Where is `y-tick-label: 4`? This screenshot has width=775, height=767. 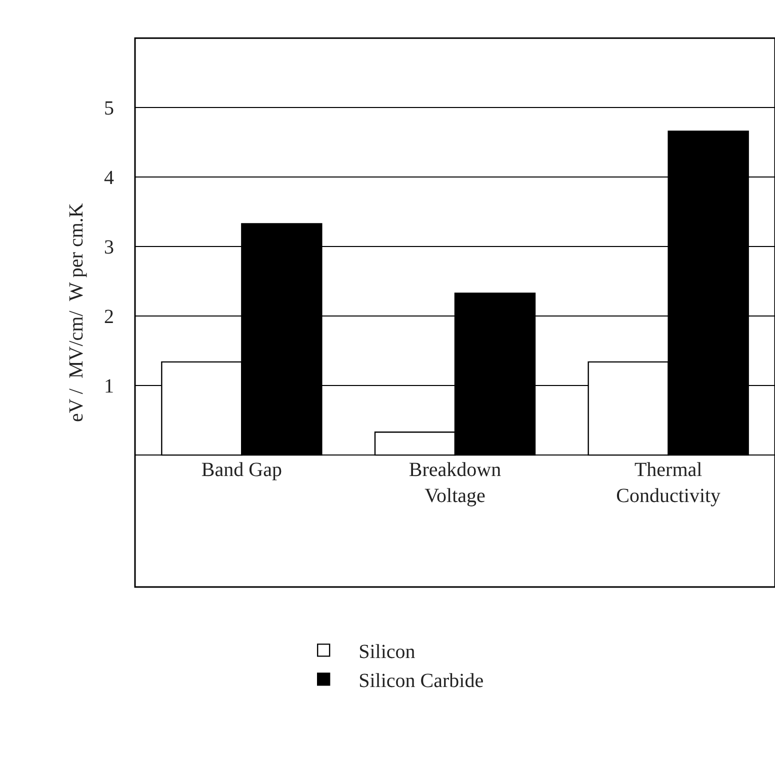 y-tick-label: 4 is located at coordinates (109, 178).